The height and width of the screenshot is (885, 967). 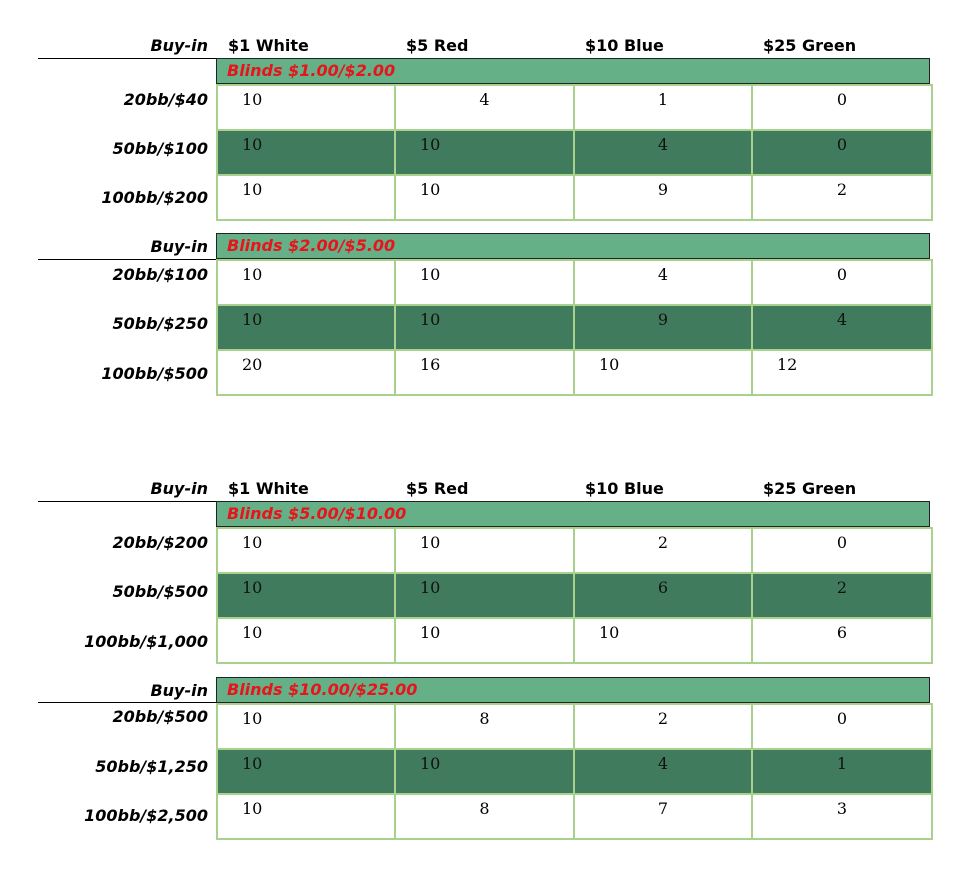 I want to click on row-label: 20bb/$500, so click(x=160, y=716).